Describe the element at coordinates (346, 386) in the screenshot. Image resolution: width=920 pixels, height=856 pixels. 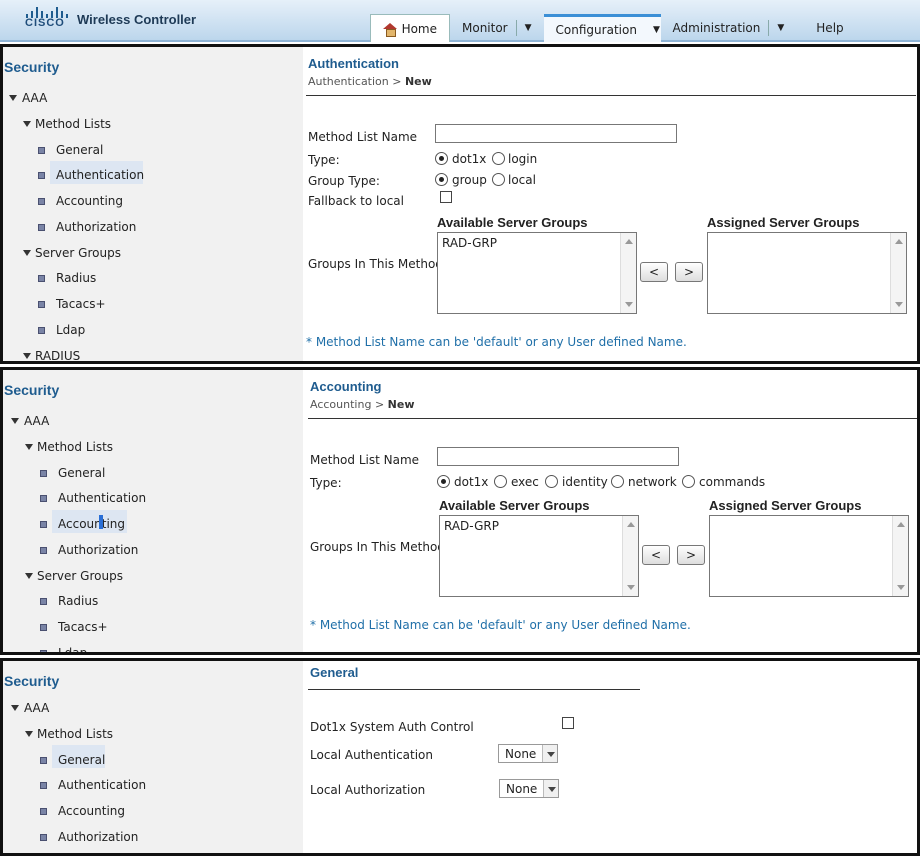
I see `page-title: Accounting` at that location.